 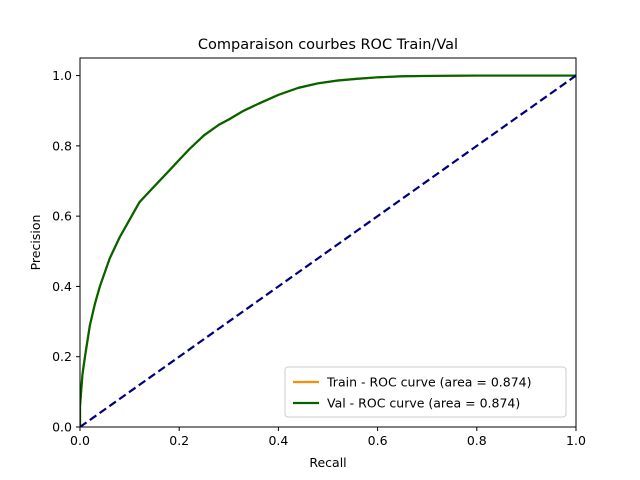 What do you see at coordinates (62, 216) in the screenshot?
I see `y-tick-label: 0.6` at bounding box center [62, 216].